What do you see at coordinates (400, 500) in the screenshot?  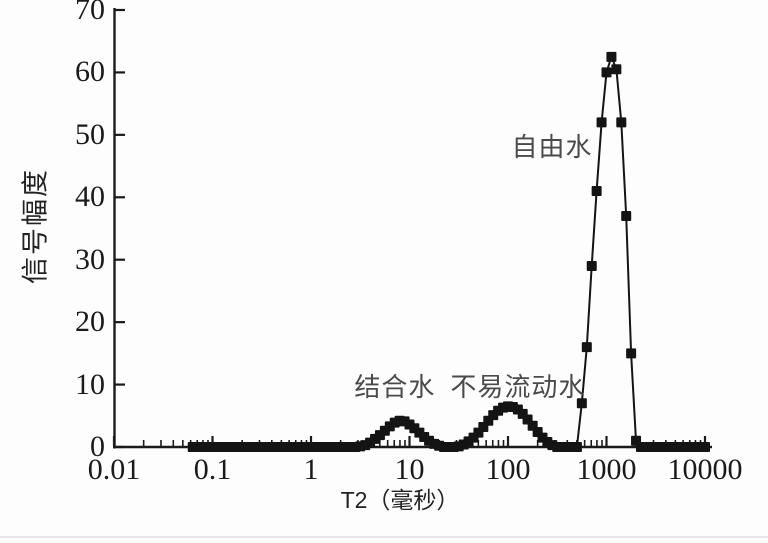 I see `x-axis-title: T2（毫秒）` at bounding box center [400, 500].